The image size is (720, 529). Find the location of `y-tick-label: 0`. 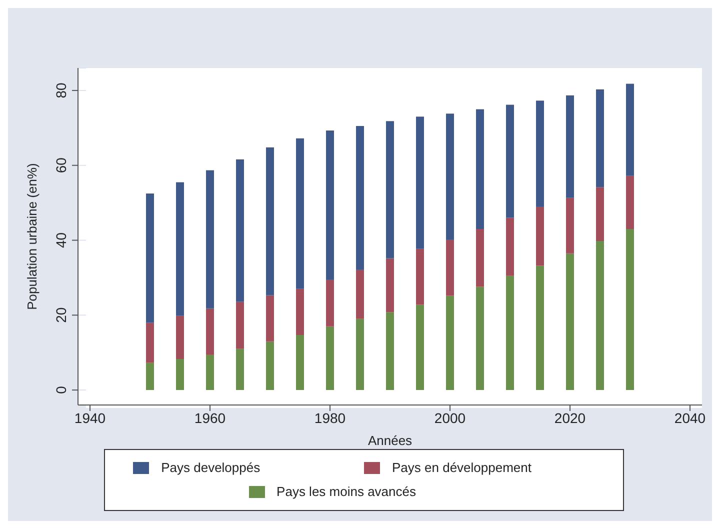

y-tick-label: 0 is located at coordinates (61, 390).